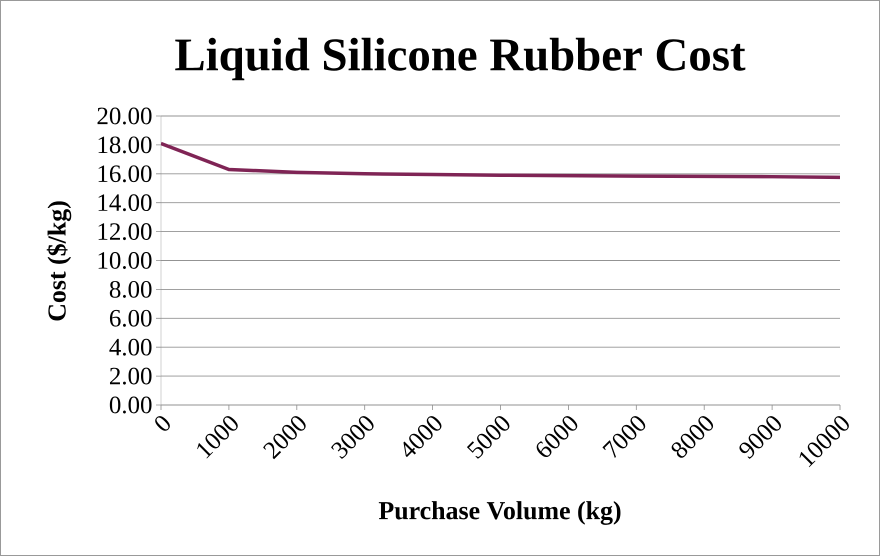  Describe the element at coordinates (162, 423) in the screenshot. I see `x-tick-label: 0` at that location.